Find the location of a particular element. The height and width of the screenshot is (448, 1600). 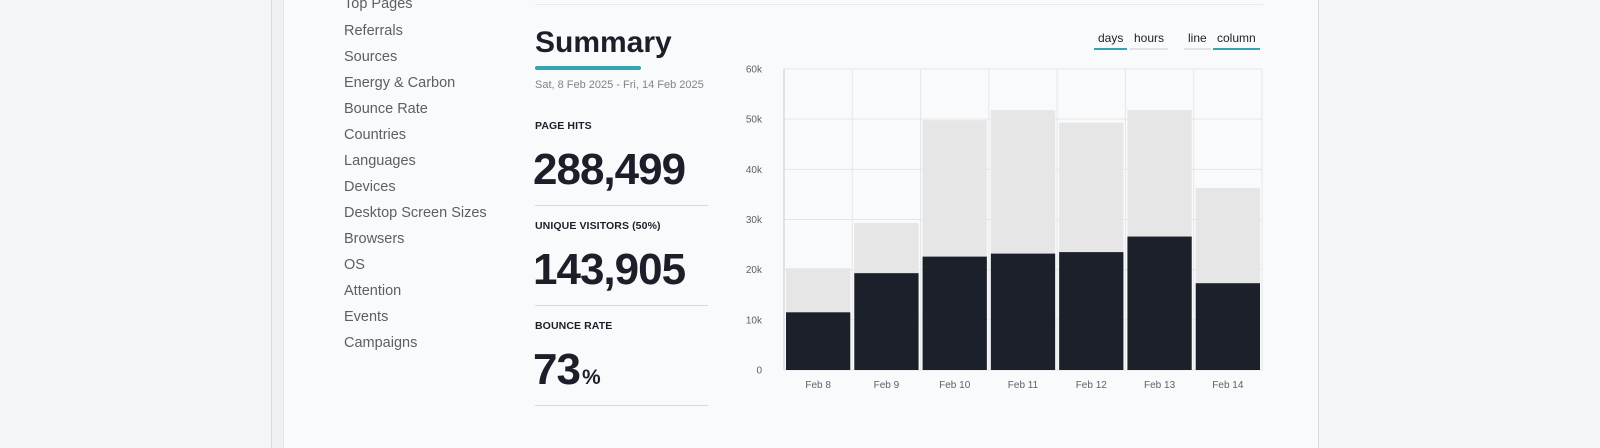

y-tick-label: 50k is located at coordinates (754, 120).